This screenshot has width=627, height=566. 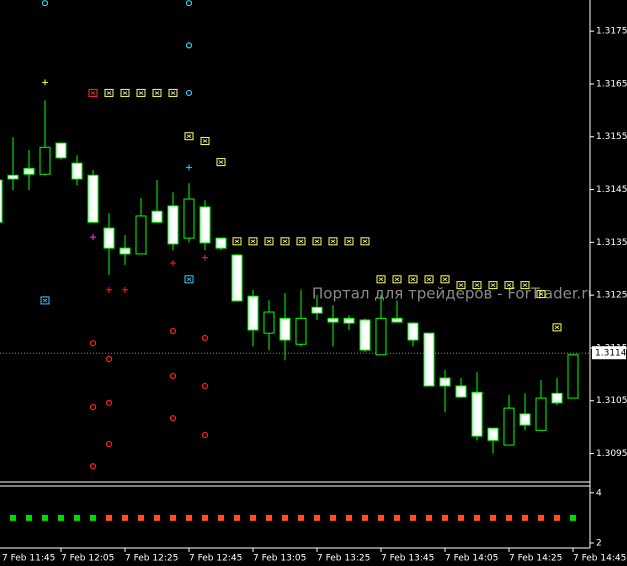 What do you see at coordinates (279, 559) in the screenshot?
I see `x-tick-label: 7 Feb 13:05` at bounding box center [279, 559].